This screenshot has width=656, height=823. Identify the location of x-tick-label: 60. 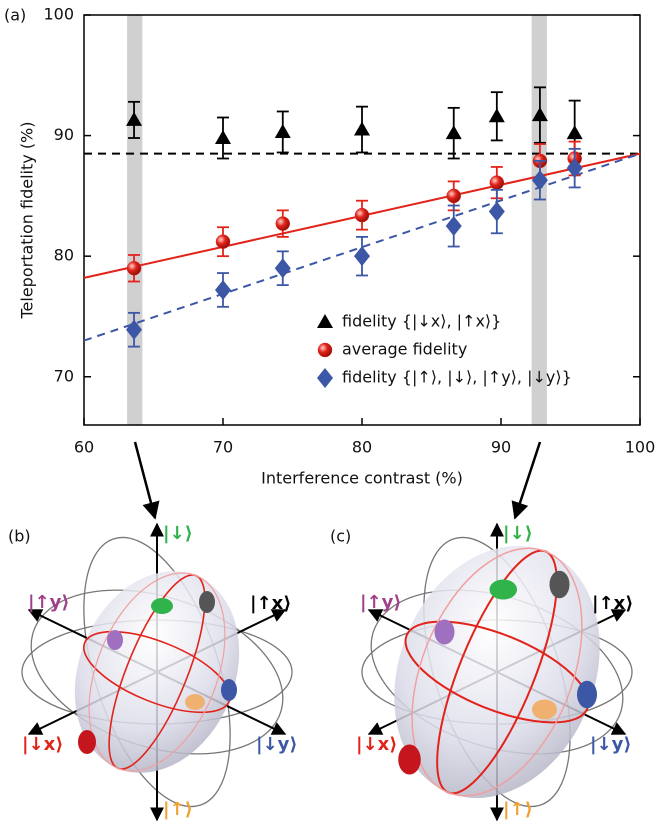
(84, 447).